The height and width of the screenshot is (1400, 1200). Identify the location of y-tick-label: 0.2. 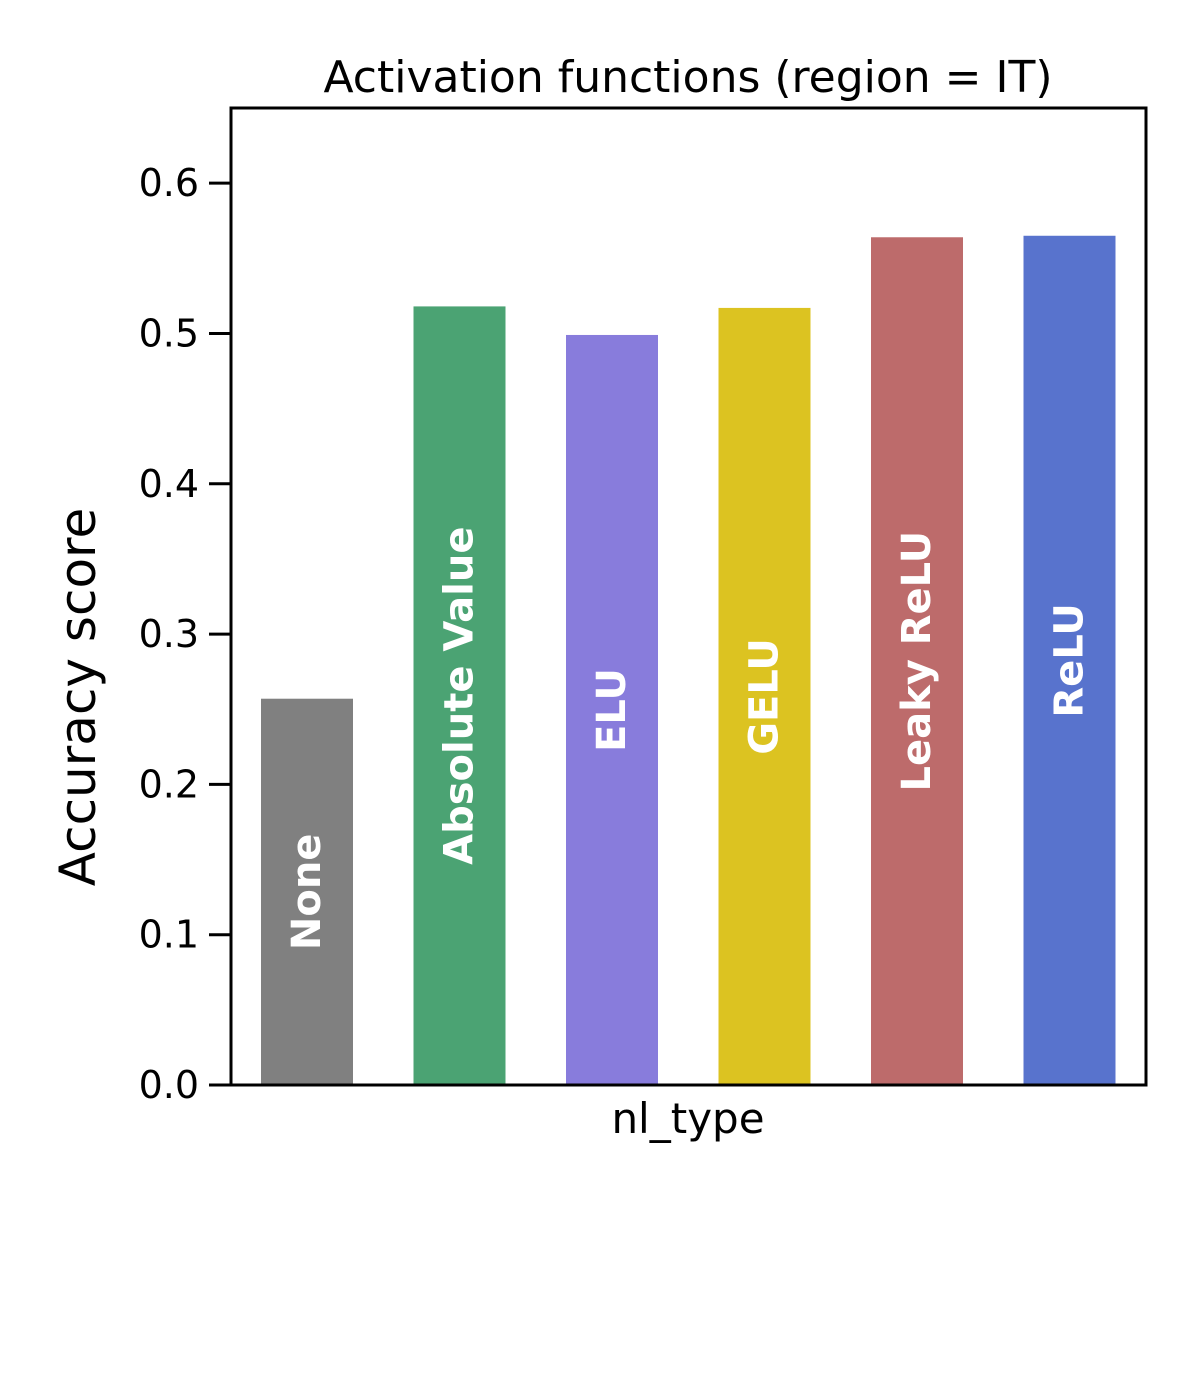
(169, 784).